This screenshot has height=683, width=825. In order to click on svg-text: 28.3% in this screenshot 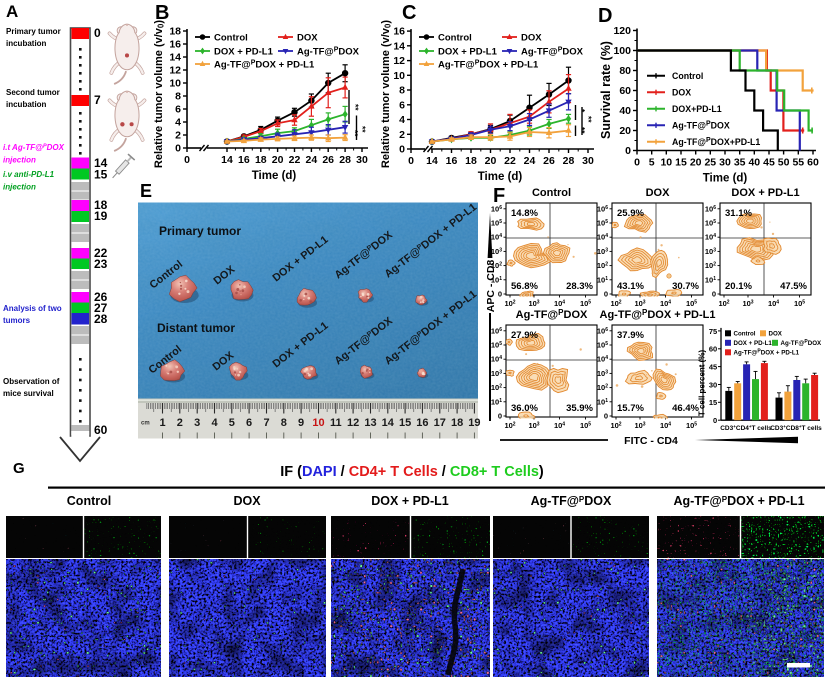, I will do `click(579, 286)`.